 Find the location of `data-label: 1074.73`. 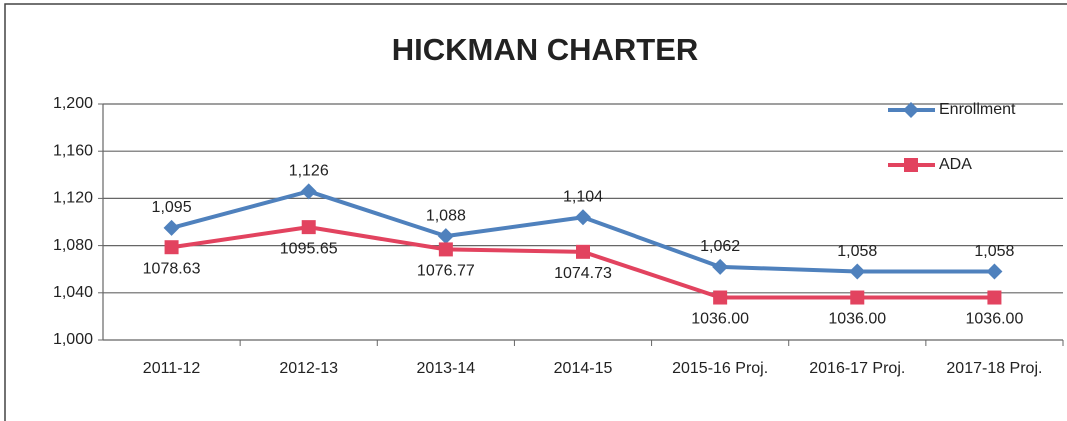

data-label: 1074.73 is located at coordinates (583, 273).